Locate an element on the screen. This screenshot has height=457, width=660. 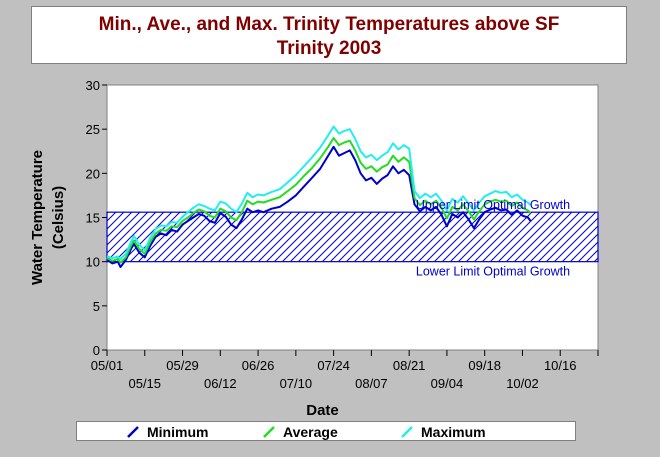
x-tick-label-2003-08-07: 08/07 is located at coordinates (371, 383).